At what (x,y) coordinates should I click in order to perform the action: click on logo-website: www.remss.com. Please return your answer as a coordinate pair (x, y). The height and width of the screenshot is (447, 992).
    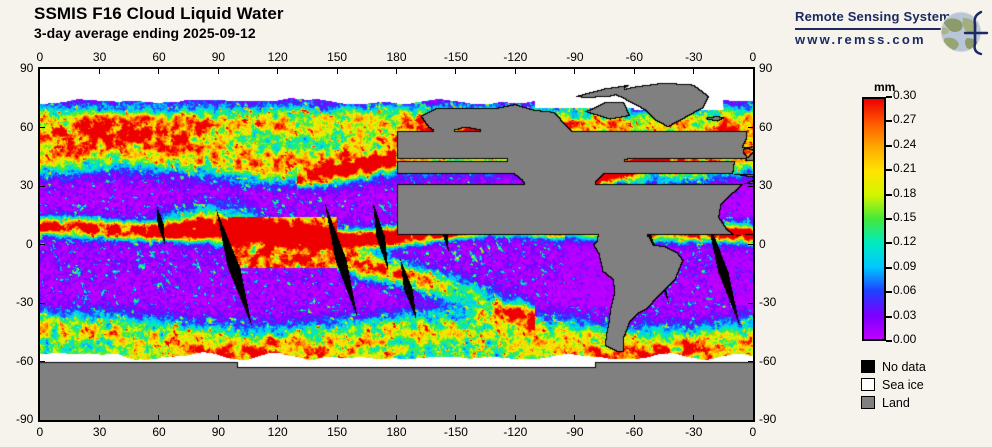
    Looking at the image, I should click on (860, 39).